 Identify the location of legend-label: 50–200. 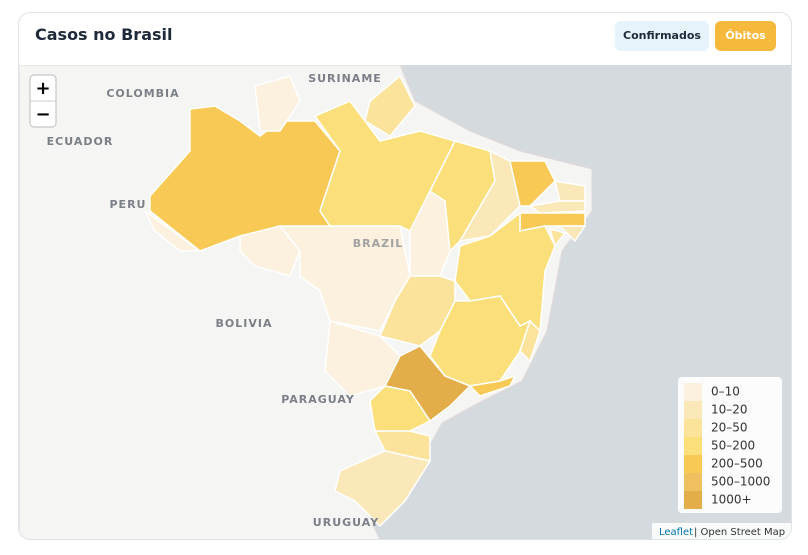
(733, 446).